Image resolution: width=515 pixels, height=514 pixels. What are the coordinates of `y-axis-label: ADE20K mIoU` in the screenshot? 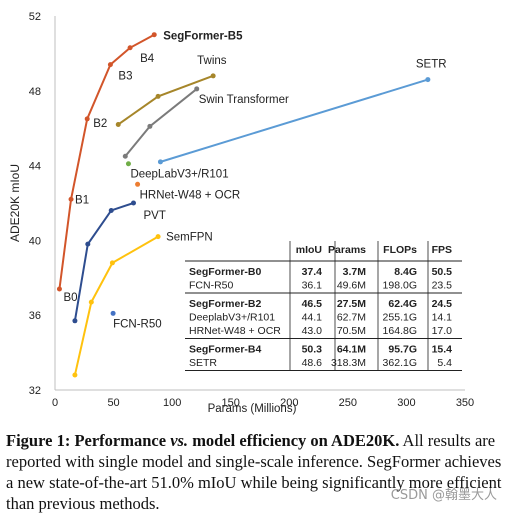 It's located at (15, 203).